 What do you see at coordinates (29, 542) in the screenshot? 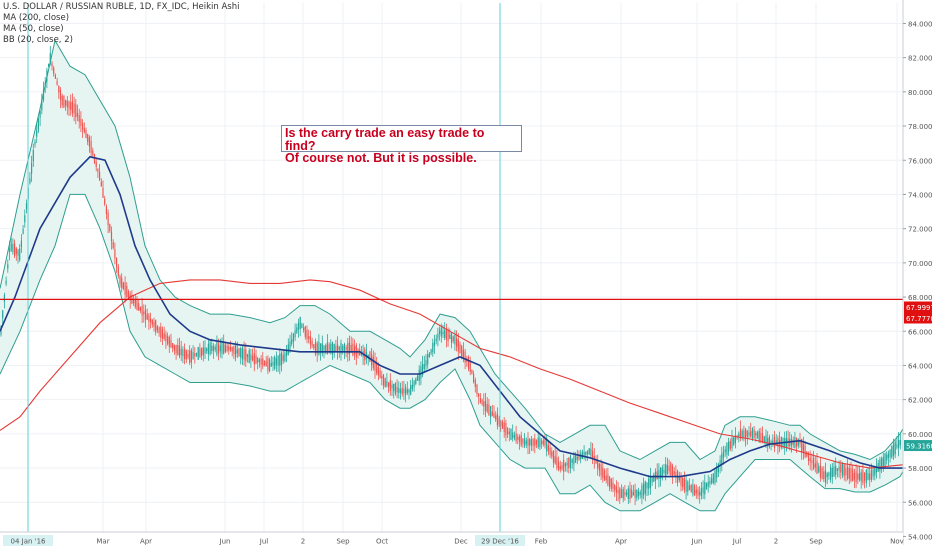
I see `time-tick-label: 04 Jan '16` at bounding box center [29, 542].